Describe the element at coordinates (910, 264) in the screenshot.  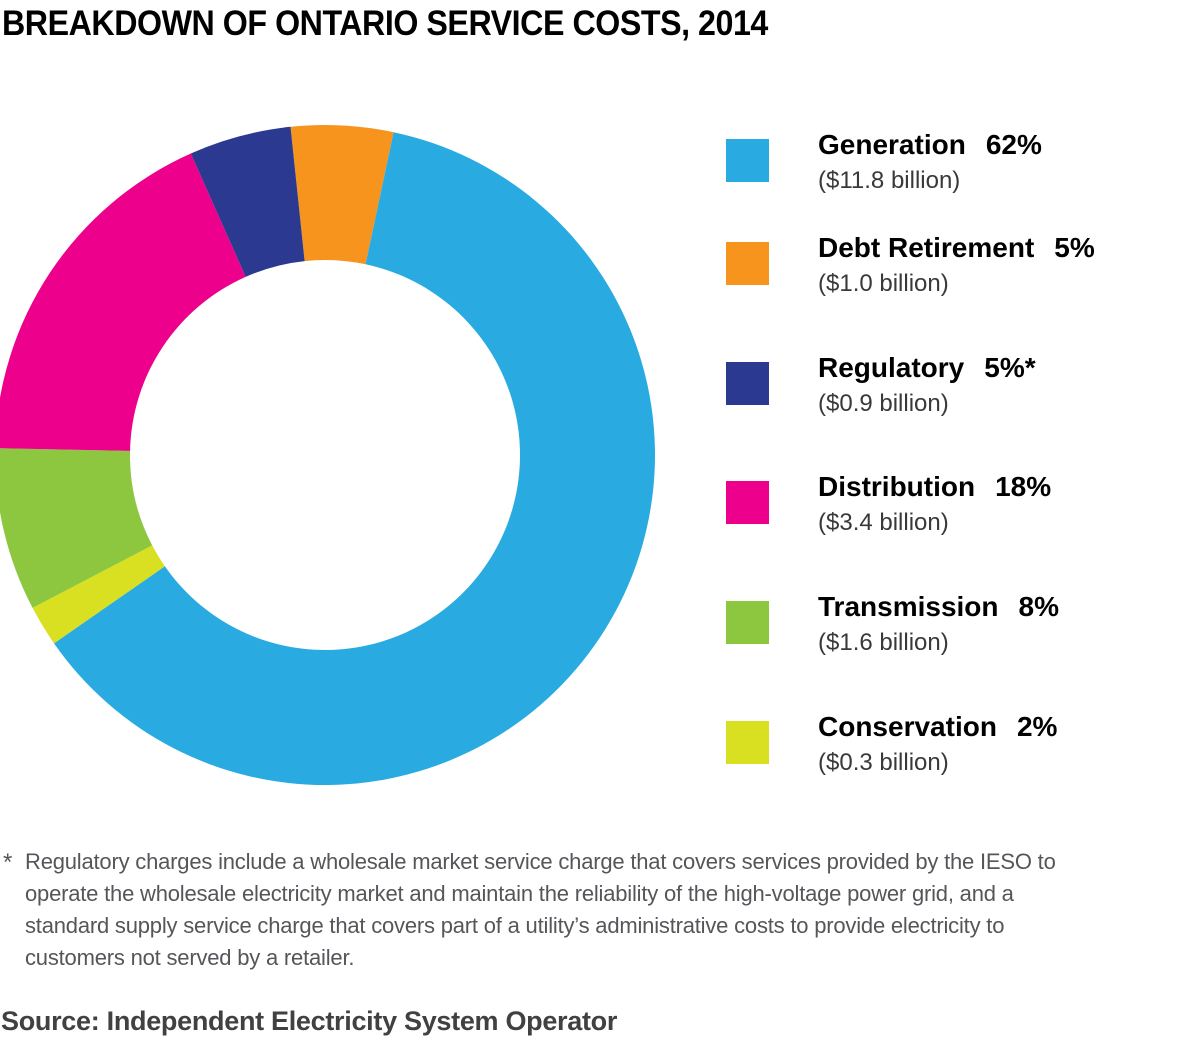
I see `legend-item-debt-retirement: Debt Retirement 5% ($1.0 billion)` at that location.